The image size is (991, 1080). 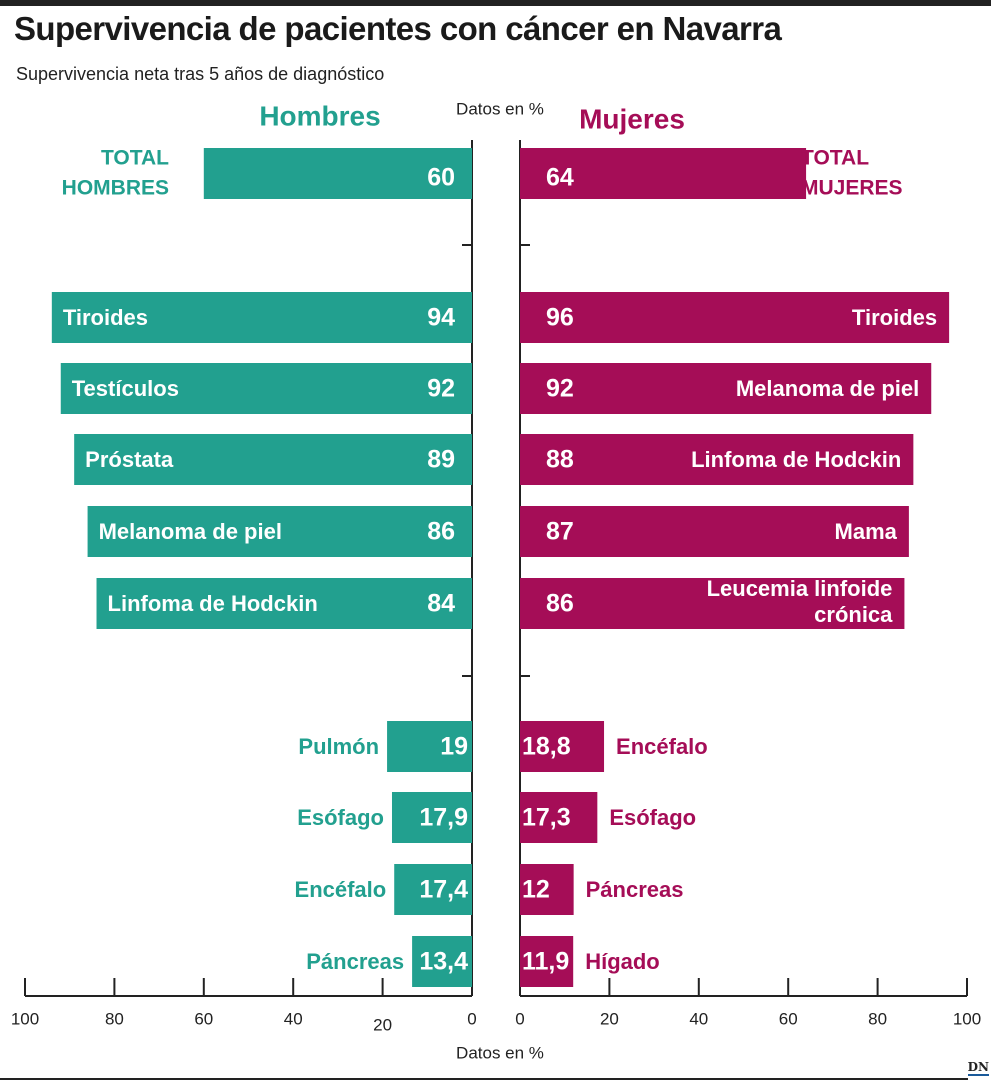 What do you see at coordinates (190, 531) in the screenshot?
I see `label-hombres-top: Melanoma de piel` at bounding box center [190, 531].